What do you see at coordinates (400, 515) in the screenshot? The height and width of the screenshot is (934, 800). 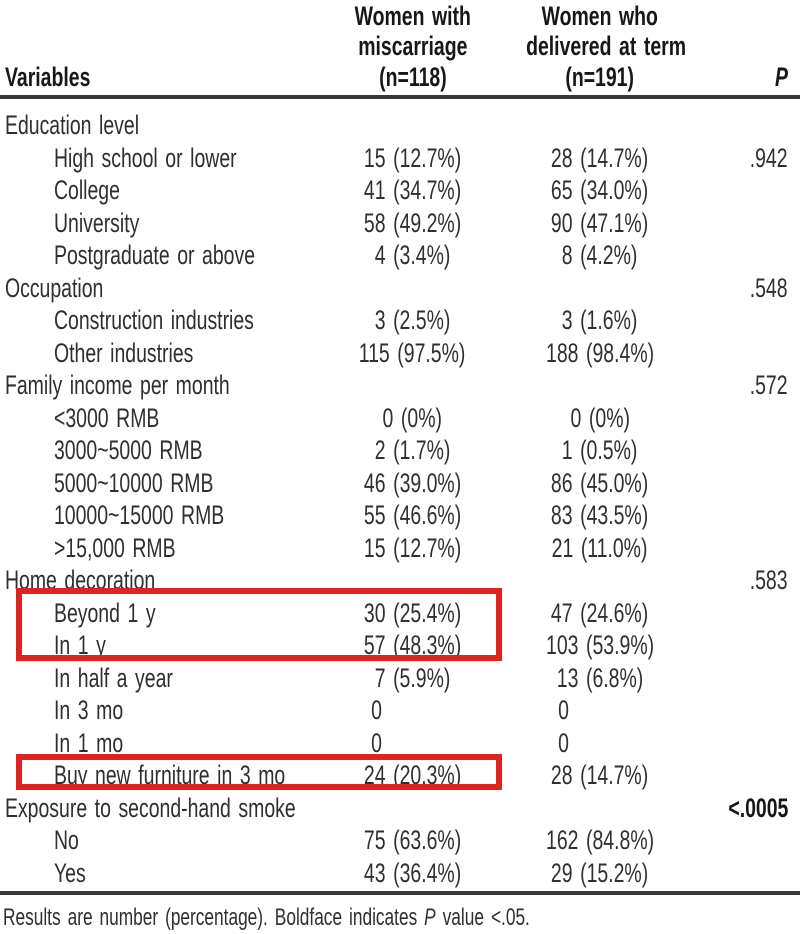 I see `table-row: 10000~15000 RMB 55 (46.6%) 83 (43.5%)` at bounding box center [400, 515].